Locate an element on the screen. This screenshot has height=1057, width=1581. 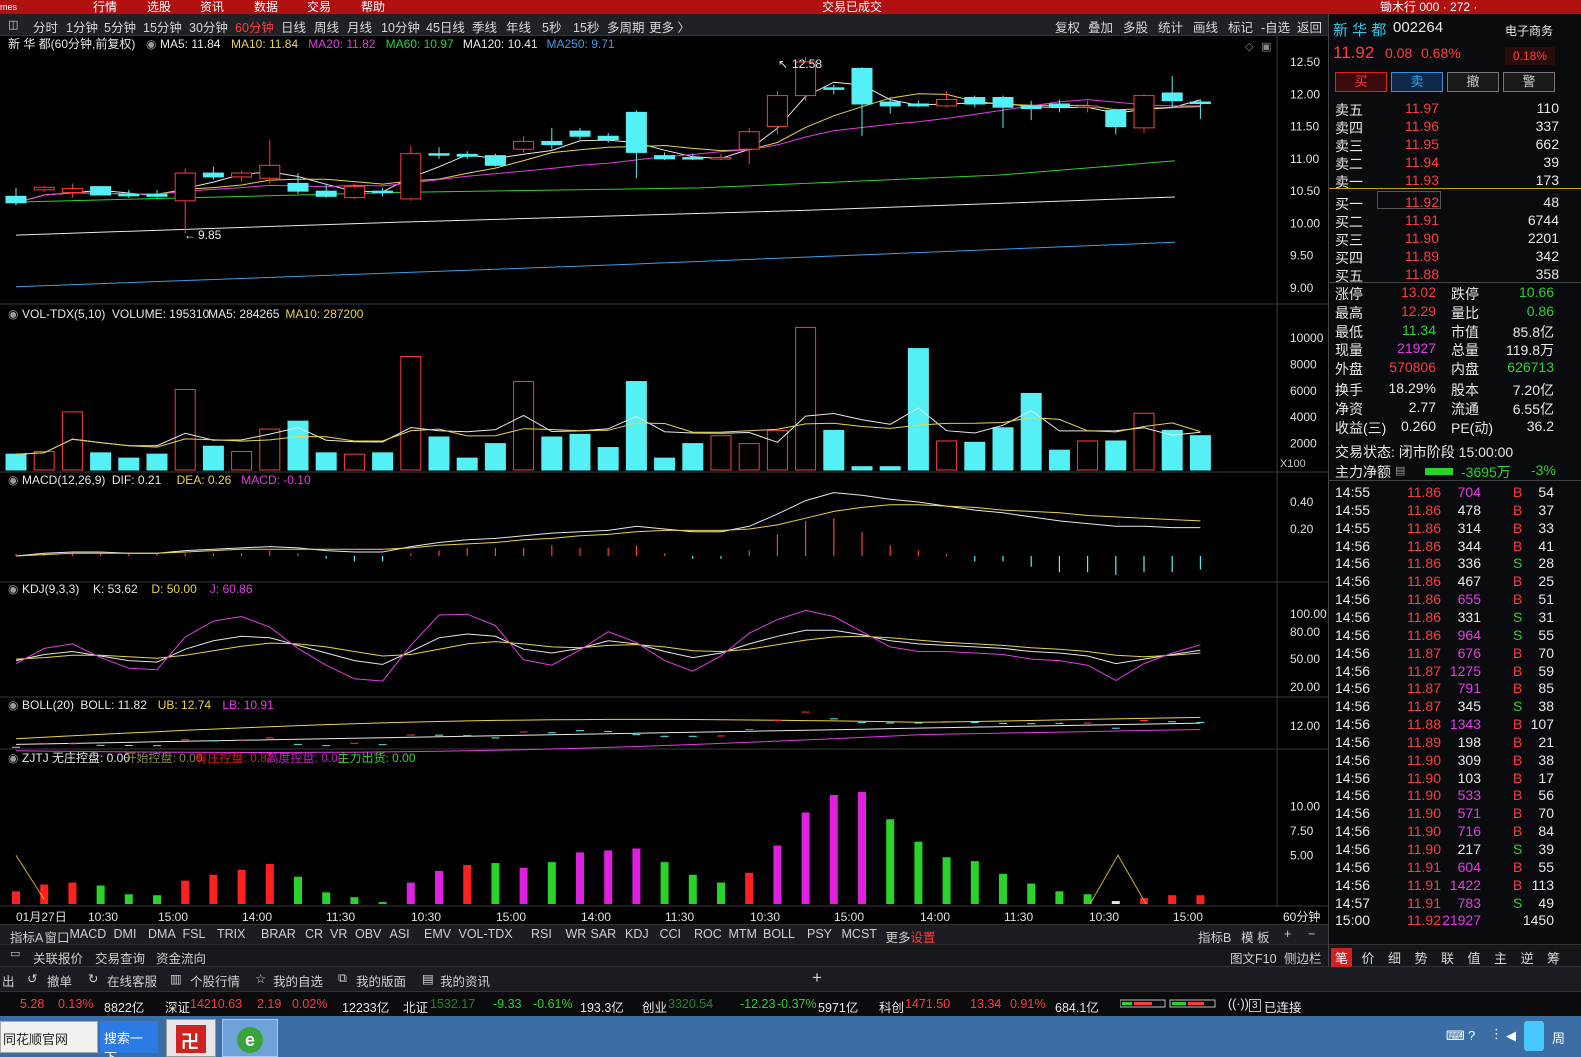
orderbook-p: 11.88 is located at coordinates (1422, 274).